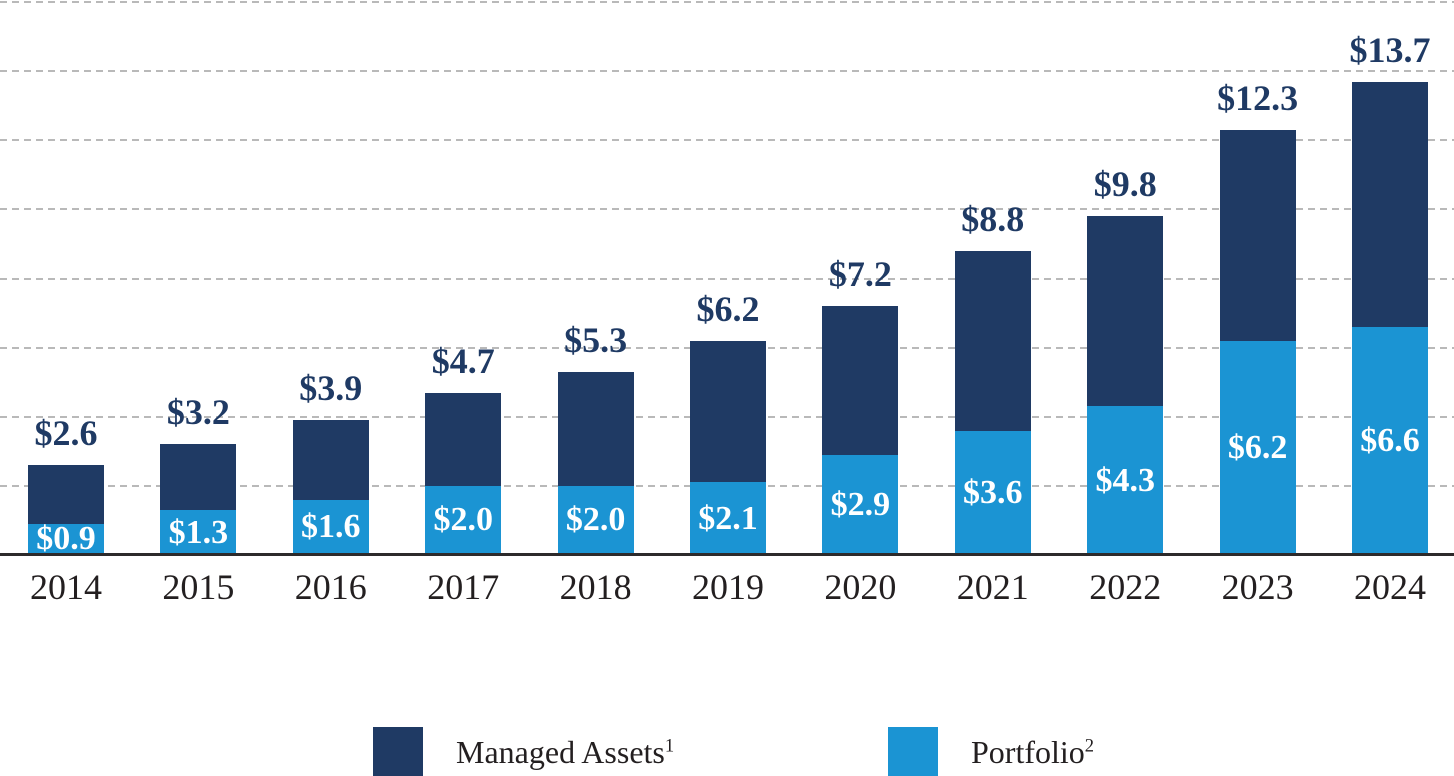 This screenshot has width=1454, height=776. What do you see at coordinates (331, 388) in the screenshot?
I see `managed-assets-value-label: $3.9` at bounding box center [331, 388].